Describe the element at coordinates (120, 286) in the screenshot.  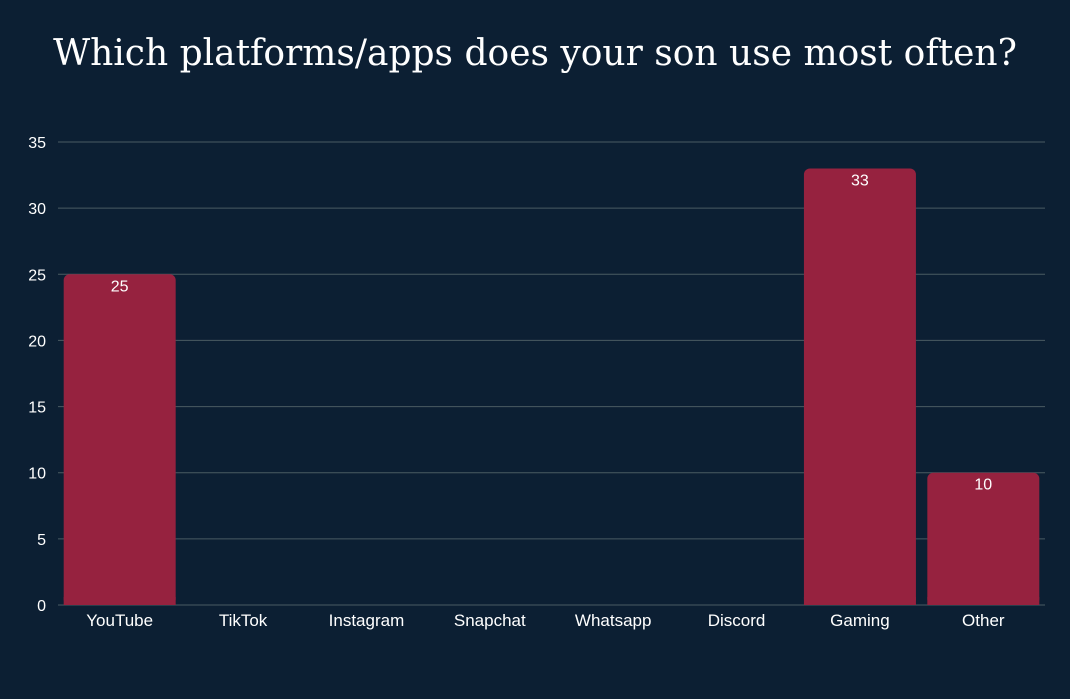
I see `data-label-youtube: 25` at that location.